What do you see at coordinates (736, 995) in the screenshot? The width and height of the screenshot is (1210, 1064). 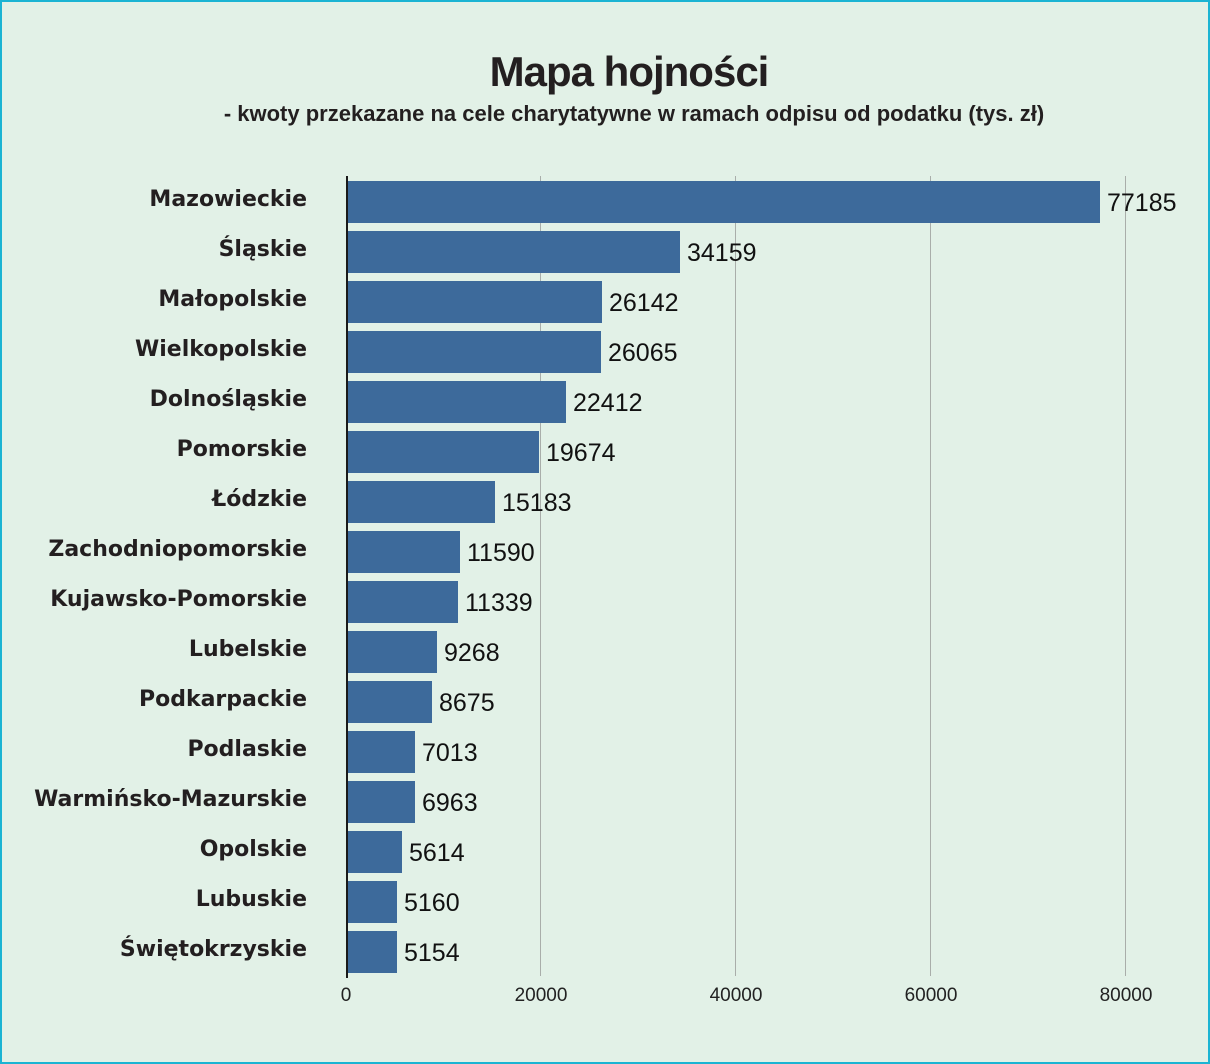 I see `x-tick-label: 40000` at bounding box center [736, 995].